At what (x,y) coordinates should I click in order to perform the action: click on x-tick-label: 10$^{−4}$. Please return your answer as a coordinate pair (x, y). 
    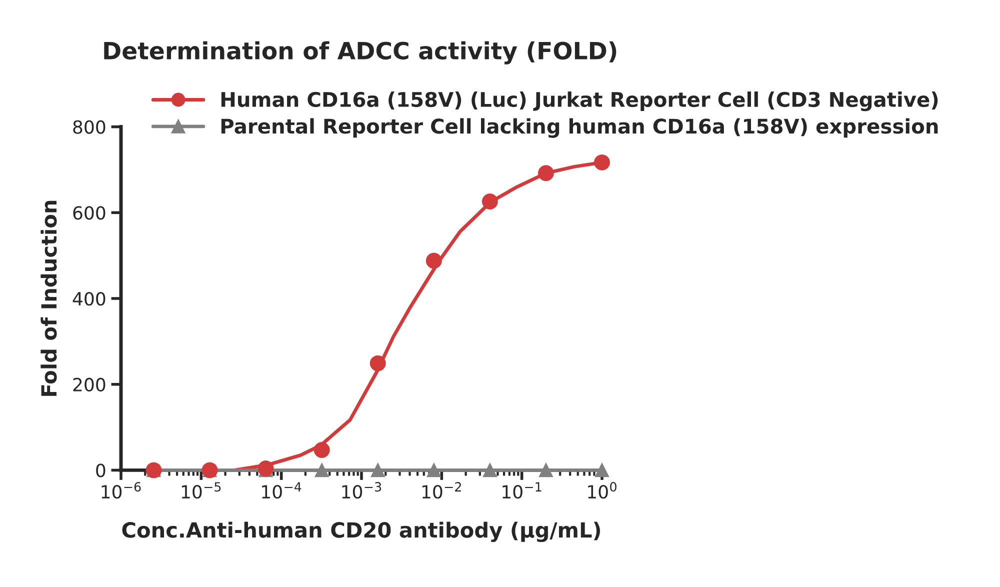
    Looking at the image, I should click on (282, 490).